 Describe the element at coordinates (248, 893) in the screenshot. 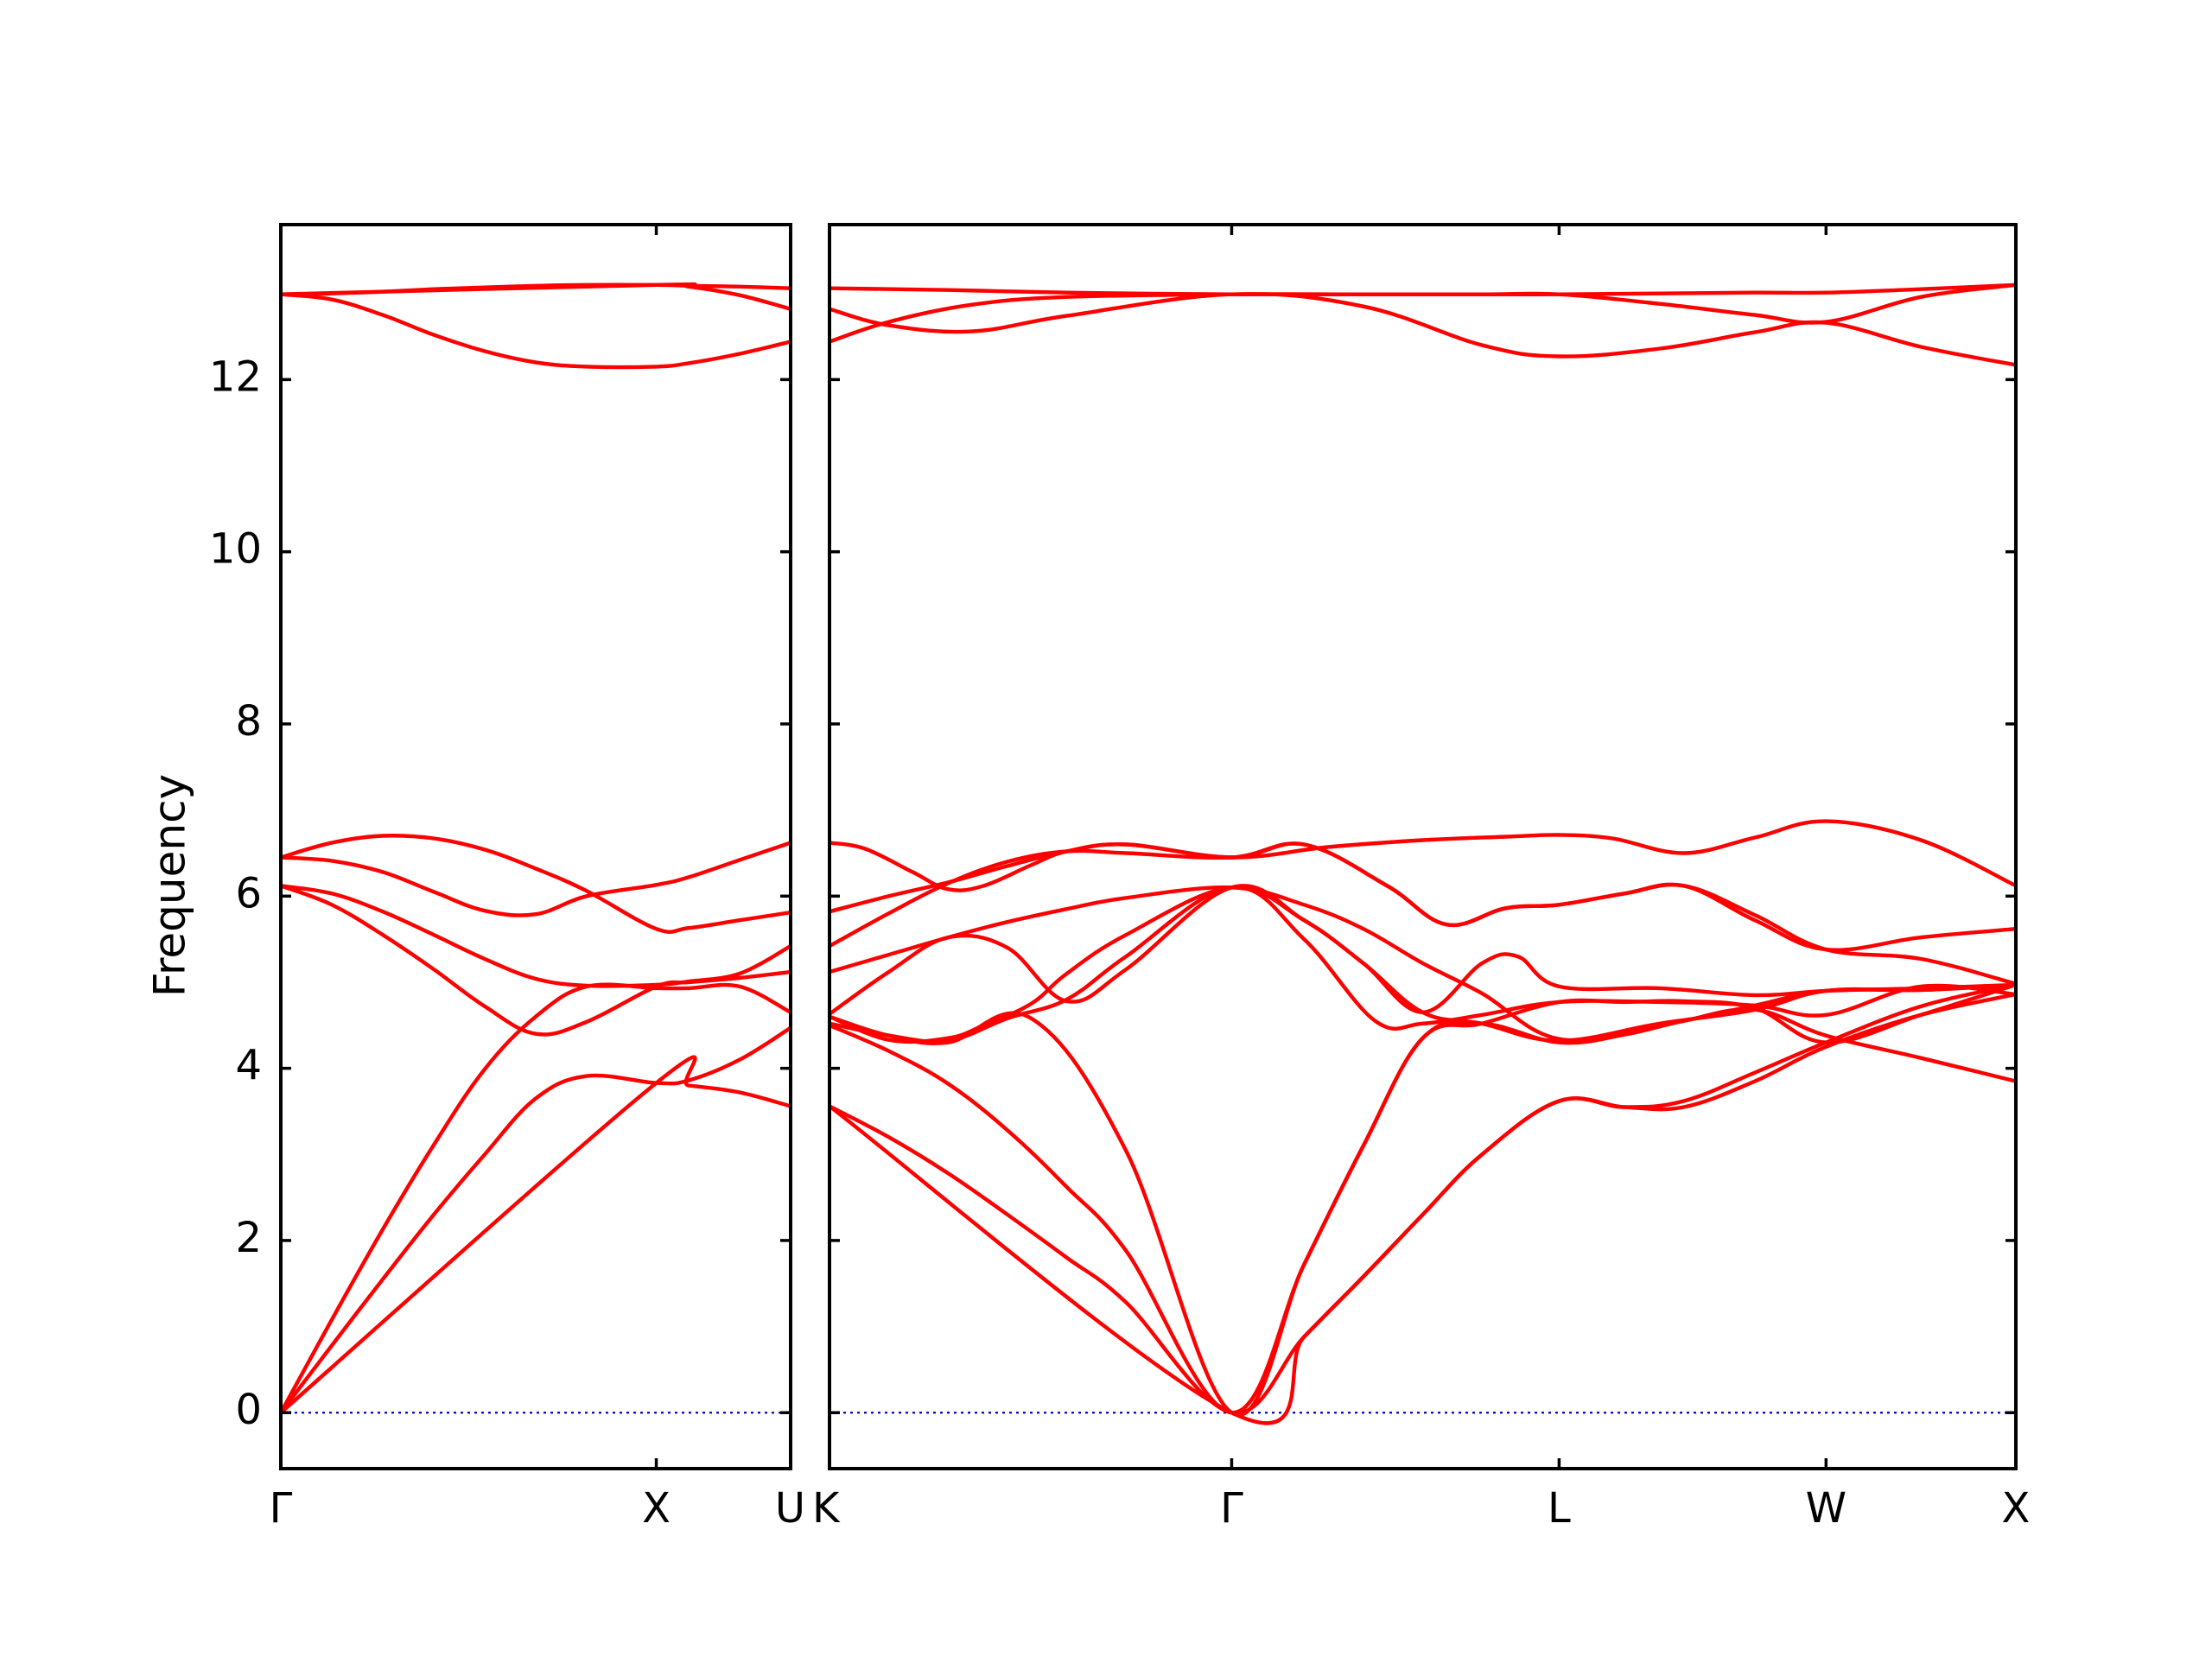

I see `y-tick-label: 6` at that location.